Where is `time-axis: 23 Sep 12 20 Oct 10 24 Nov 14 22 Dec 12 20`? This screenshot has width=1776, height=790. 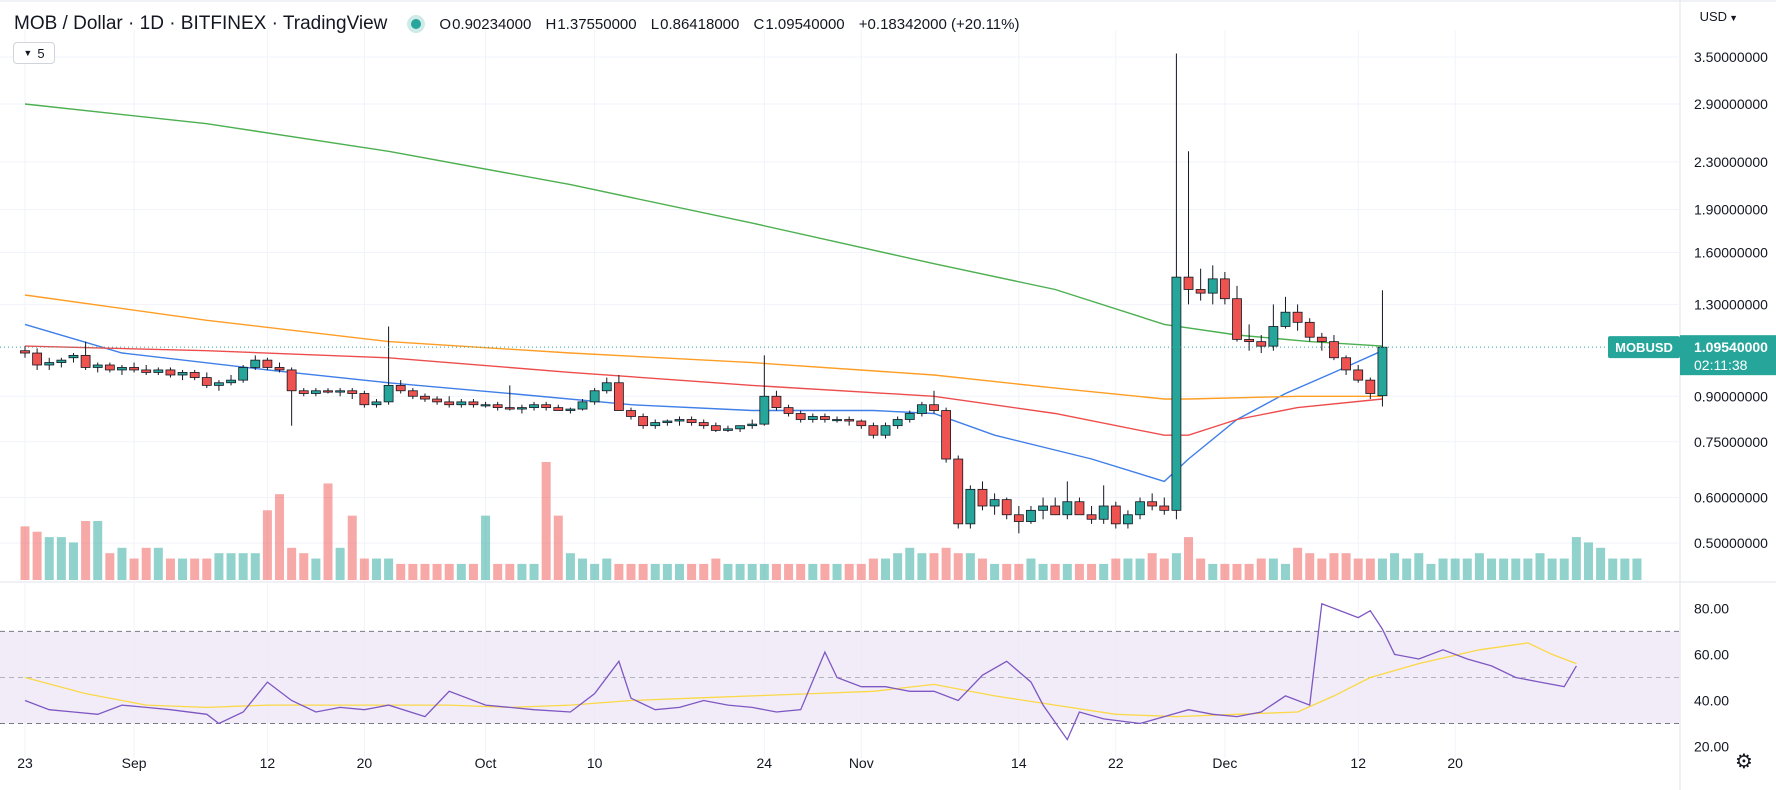 time-axis: 23 Sep 12 20 Oct 10 24 Nov 14 22 Dec 12 20 is located at coordinates (740, 763).